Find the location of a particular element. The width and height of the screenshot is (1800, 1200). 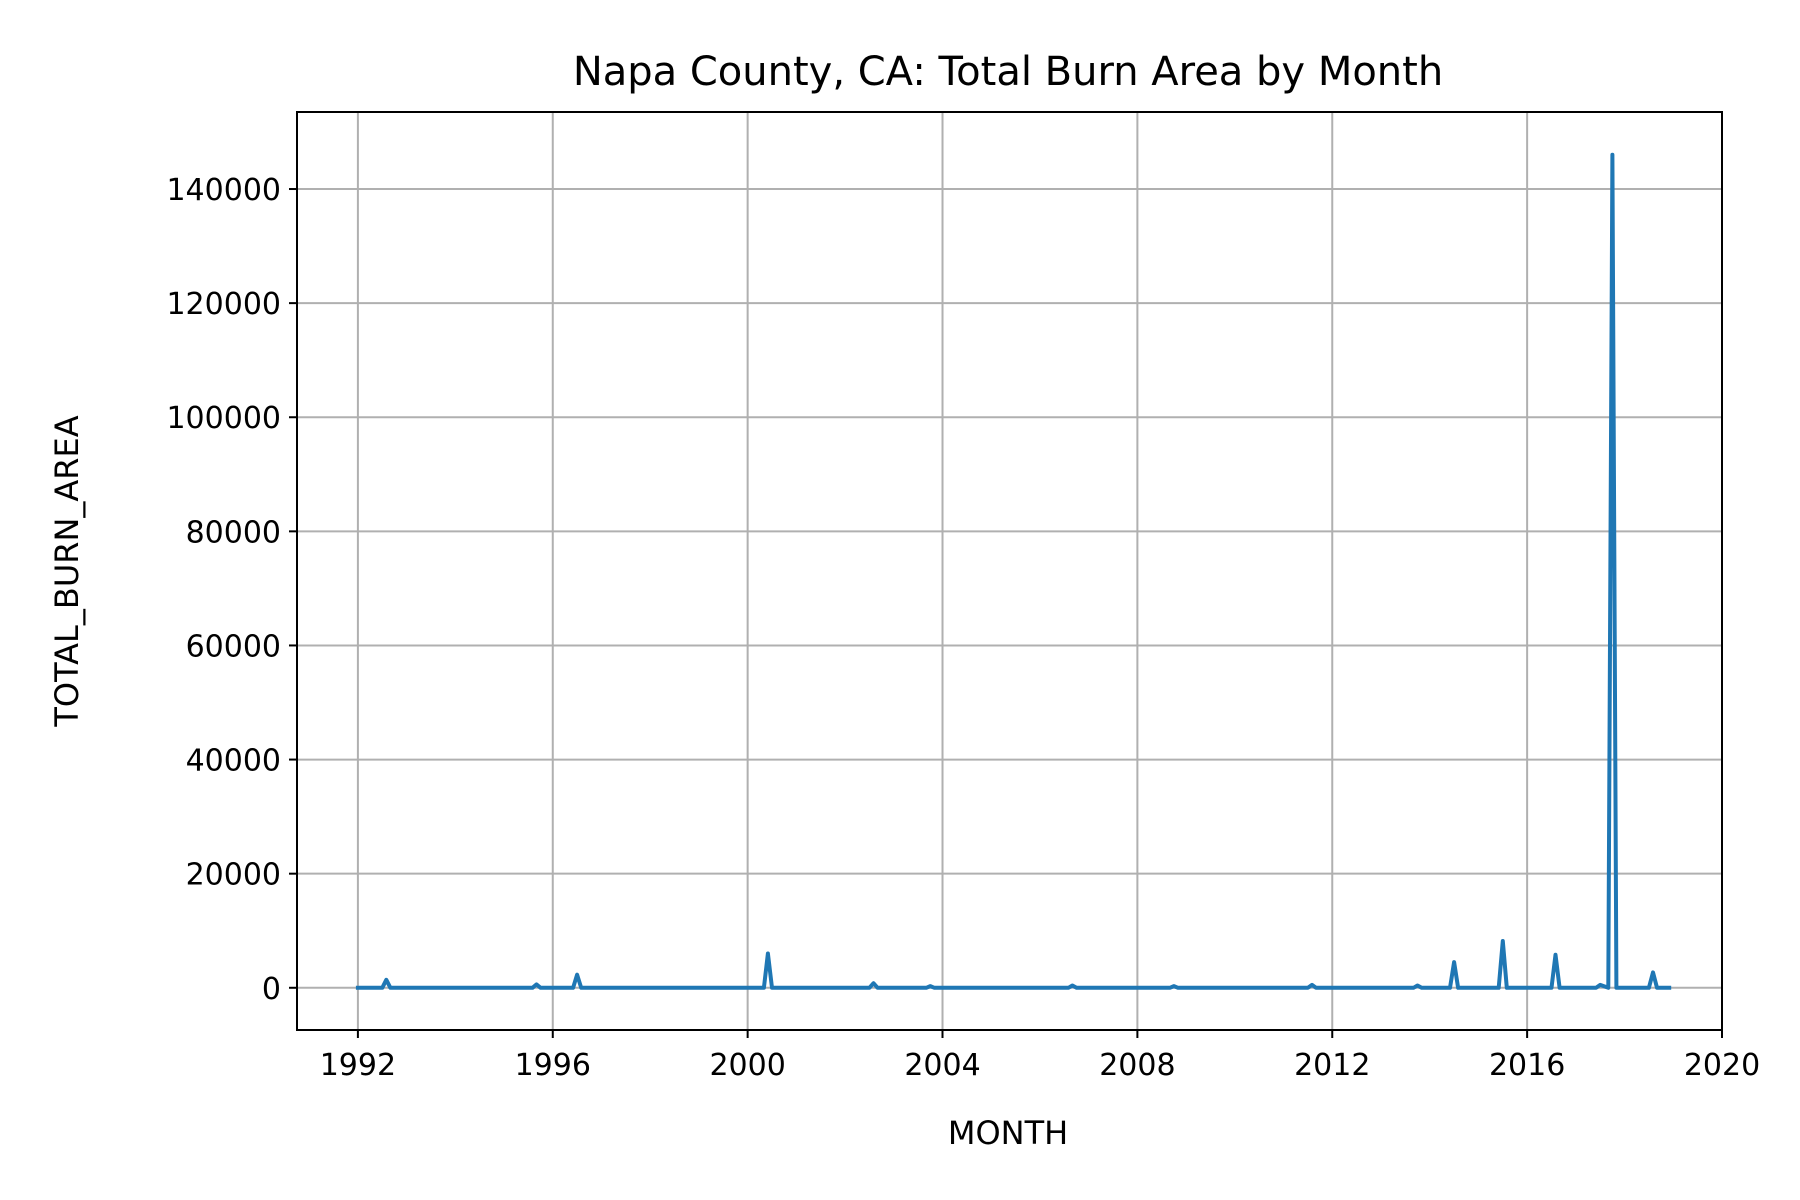

y-tick-label: 0 is located at coordinates (271, 989).